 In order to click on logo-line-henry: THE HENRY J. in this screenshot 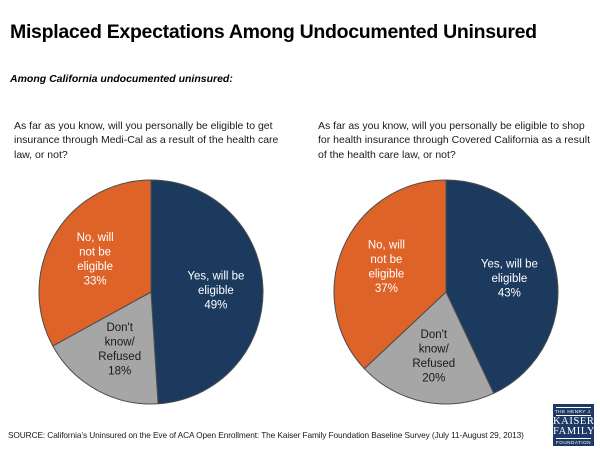, I will do `click(573, 411)`.